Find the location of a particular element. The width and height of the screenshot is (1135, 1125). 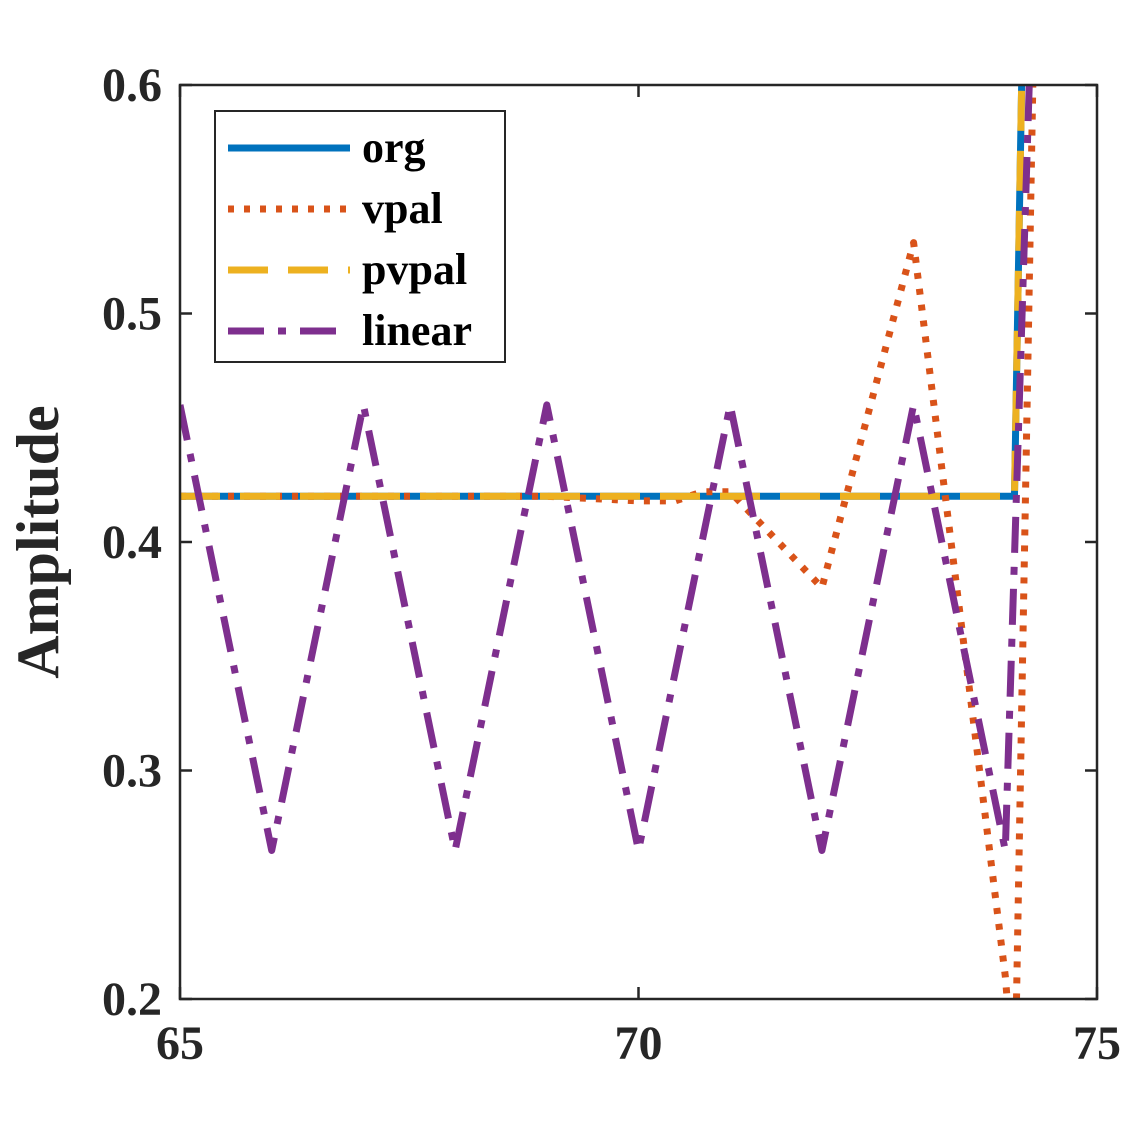

legend: org vpal pvpal linear is located at coordinates (360, 236).